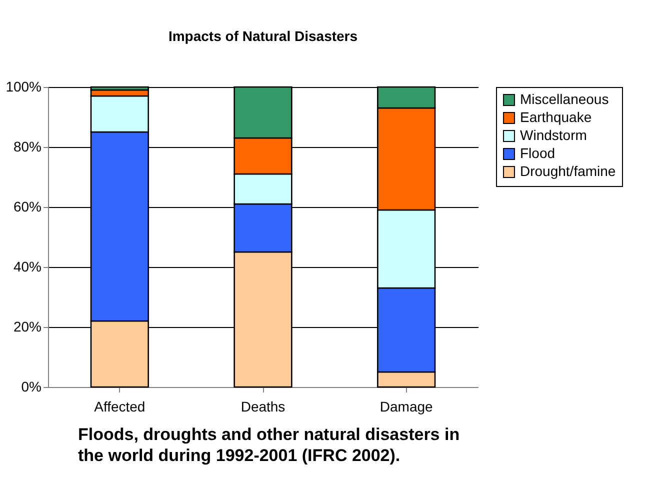 The width and height of the screenshot is (652, 479). I want to click on x-tick-label: Affected, so click(120, 406).